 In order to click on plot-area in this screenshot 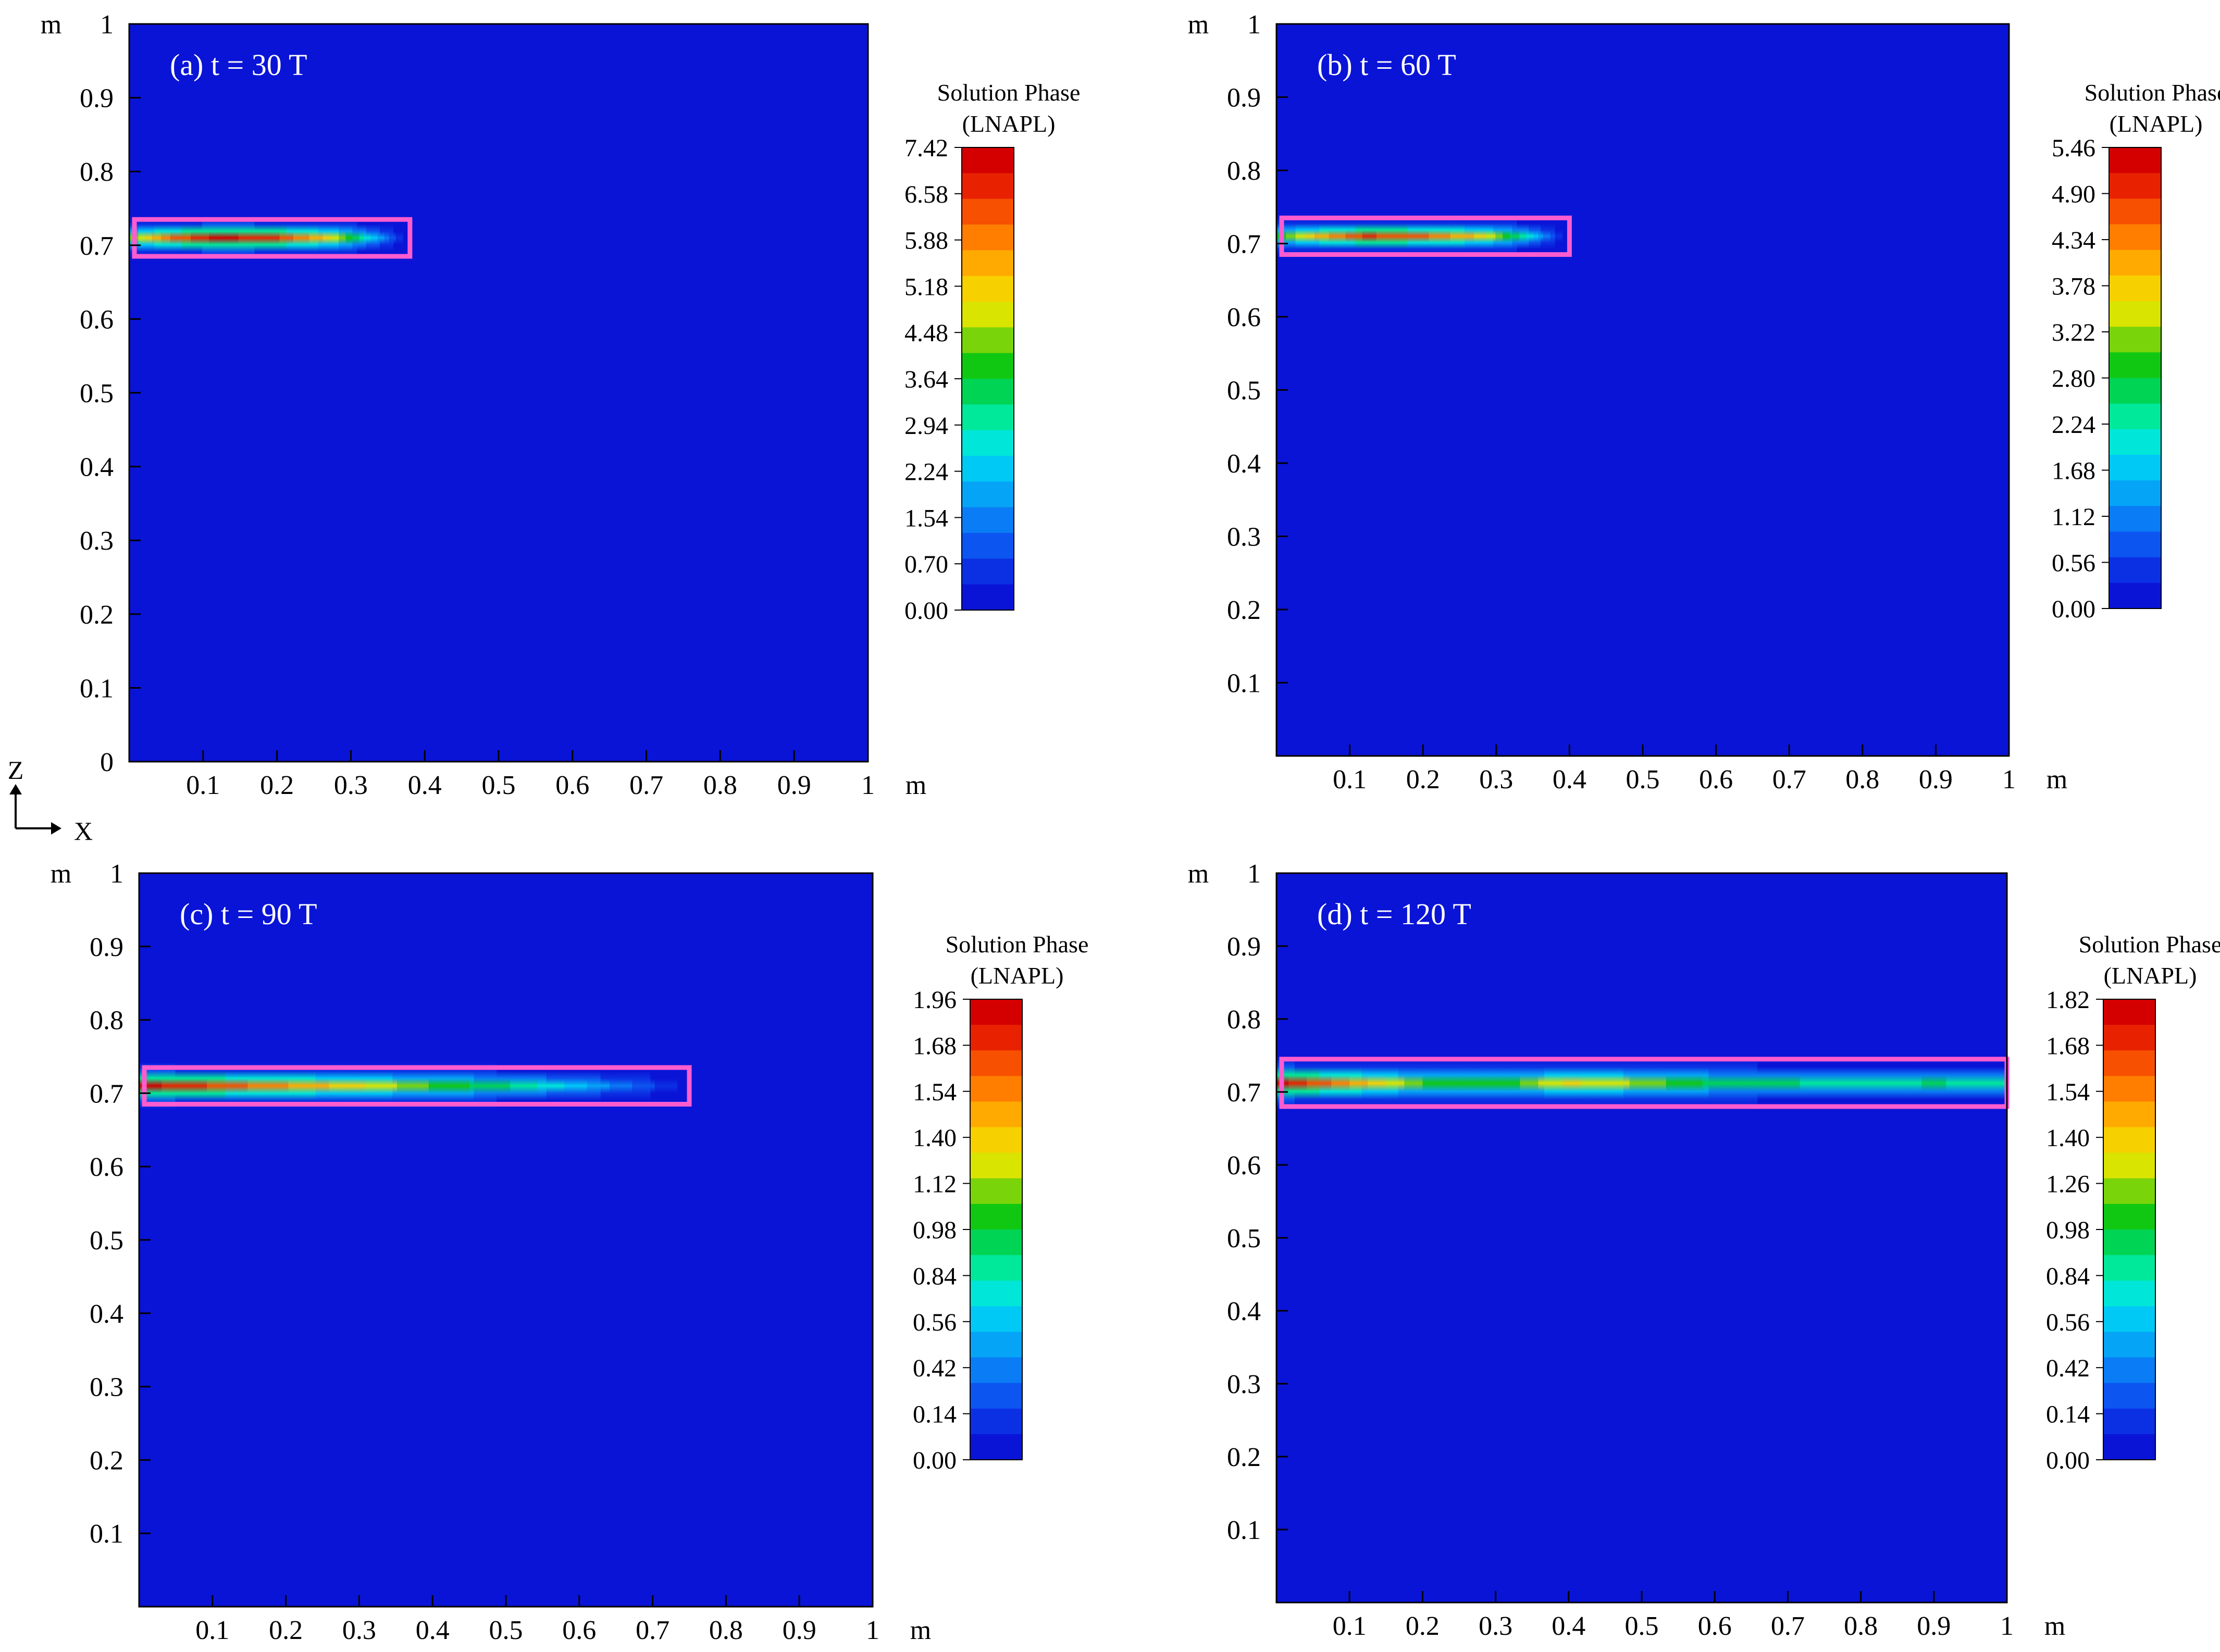, I will do `click(1642, 1238)`.